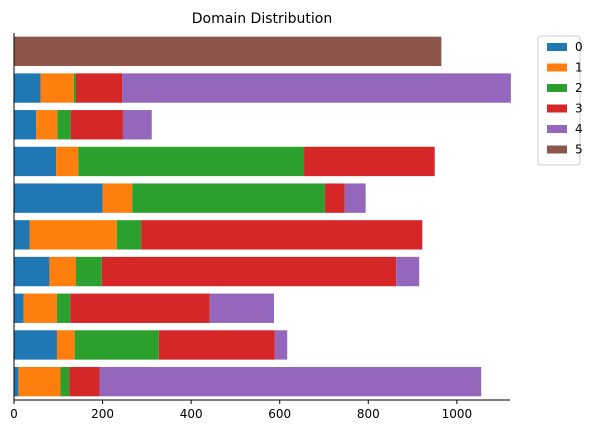 This screenshot has width=612, height=435. I want to click on legend-label-0: 0, so click(579, 47).